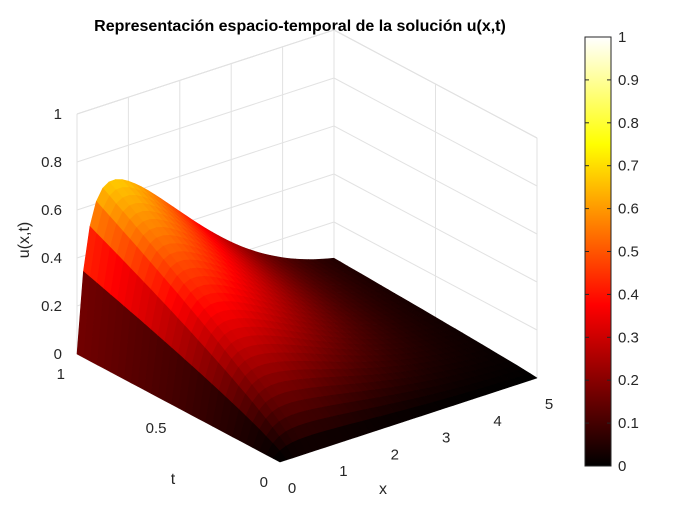 The width and height of the screenshot is (700, 525). I want to click on x-tick-label: 4, so click(497, 421).